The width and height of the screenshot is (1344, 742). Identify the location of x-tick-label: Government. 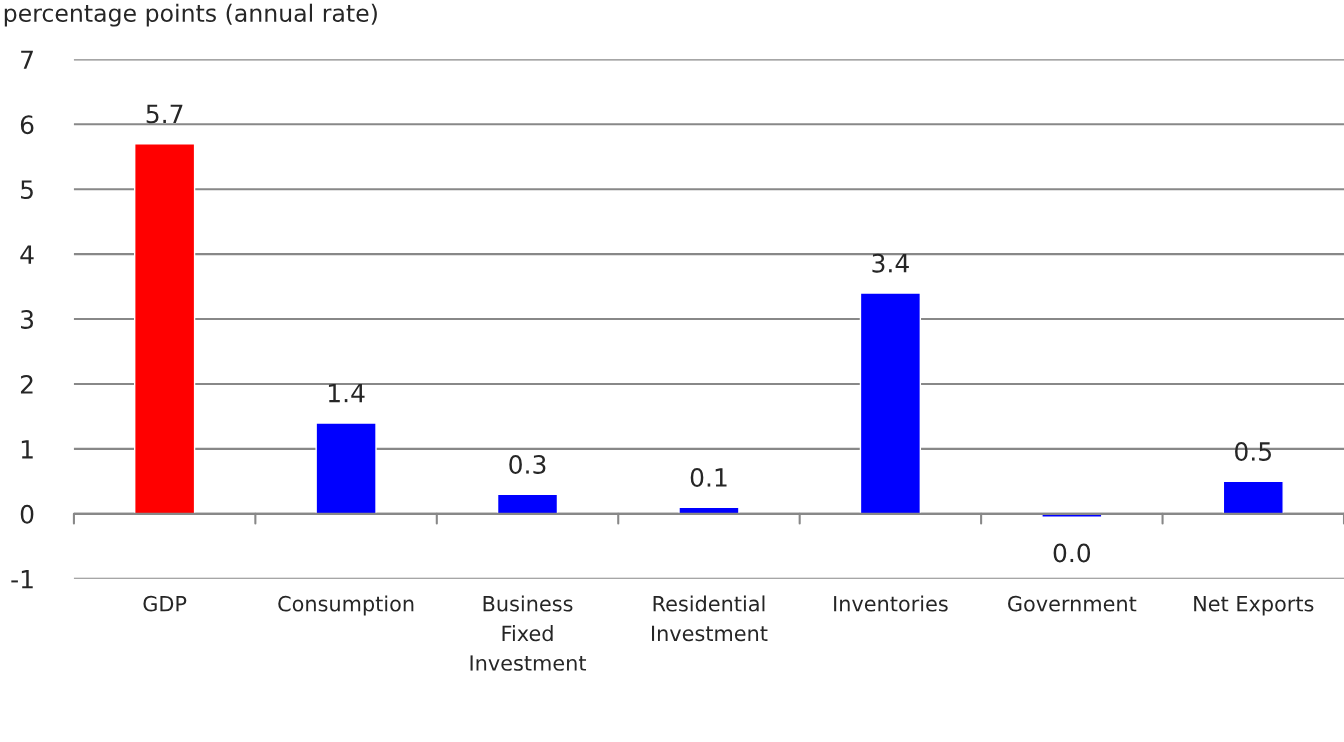
(1072, 603).